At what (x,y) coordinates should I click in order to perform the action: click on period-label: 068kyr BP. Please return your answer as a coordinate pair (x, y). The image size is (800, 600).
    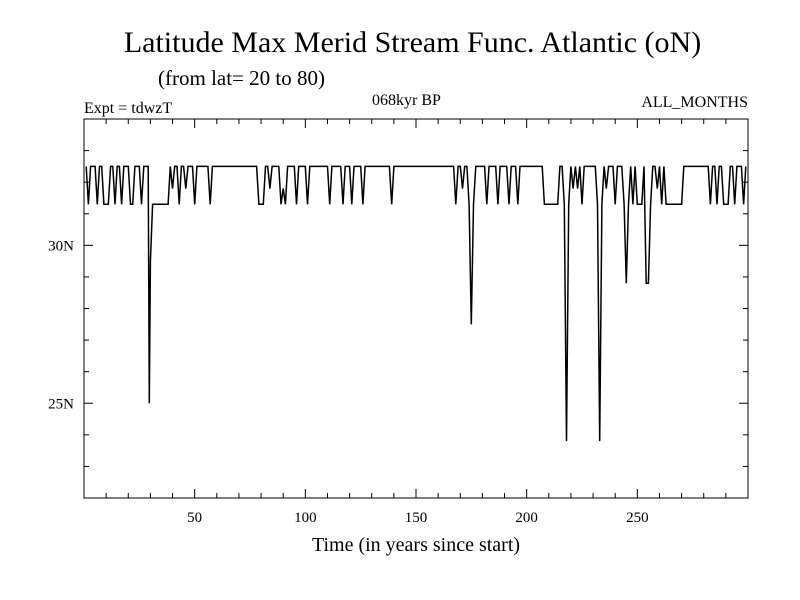
    Looking at the image, I should click on (406, 100).